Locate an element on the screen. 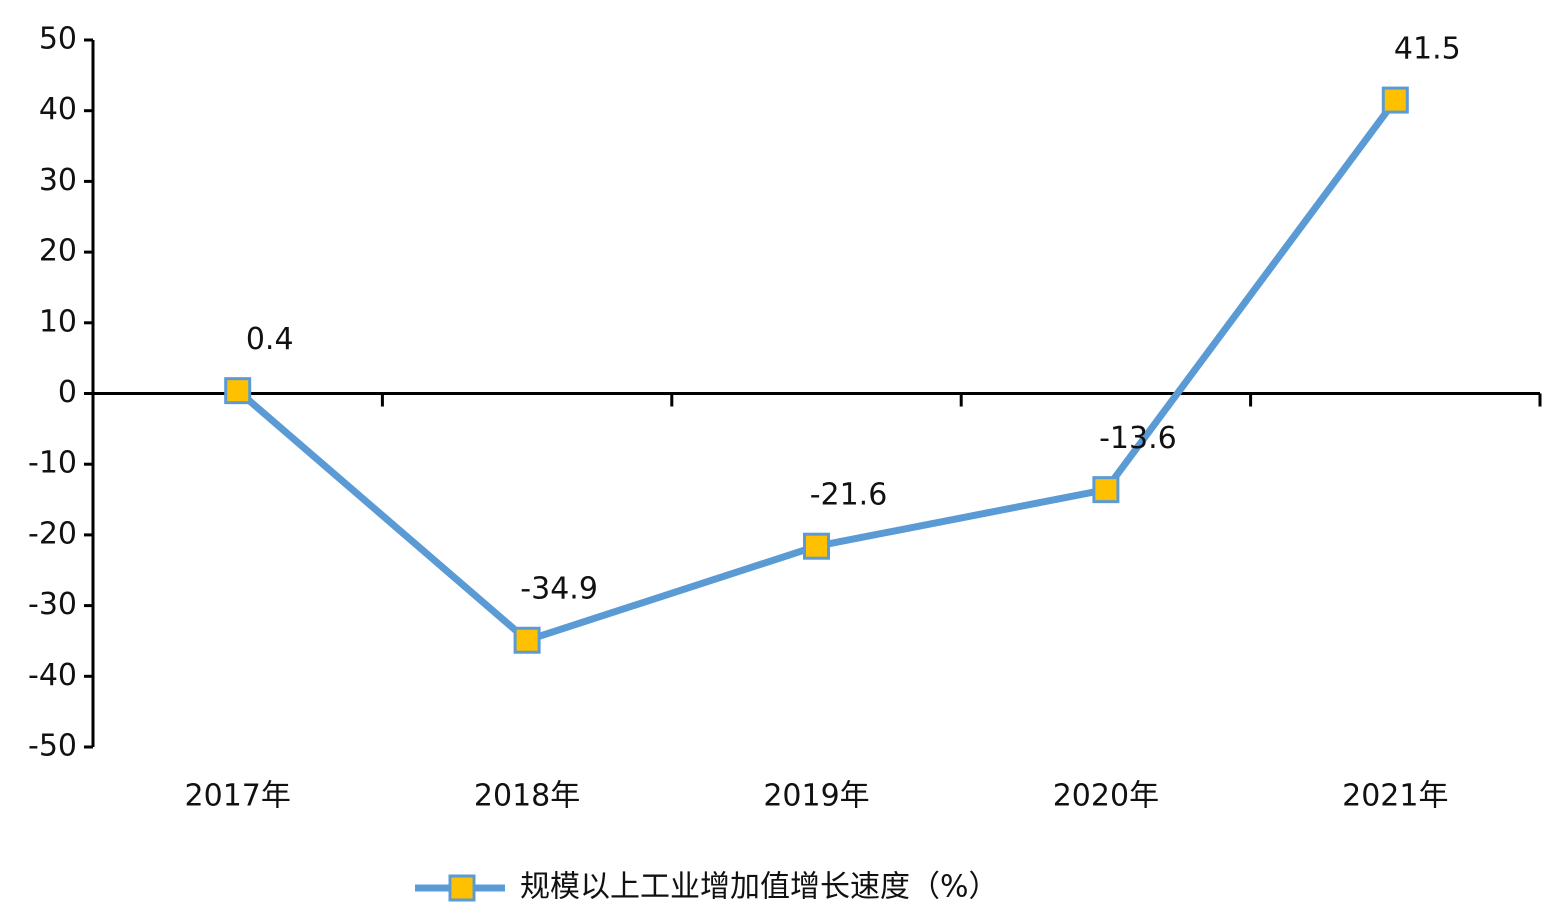 Image resolution: width=1545 pixels, height=916 pixels. y-tick-label: 50 is located at coordinates (58, 39).